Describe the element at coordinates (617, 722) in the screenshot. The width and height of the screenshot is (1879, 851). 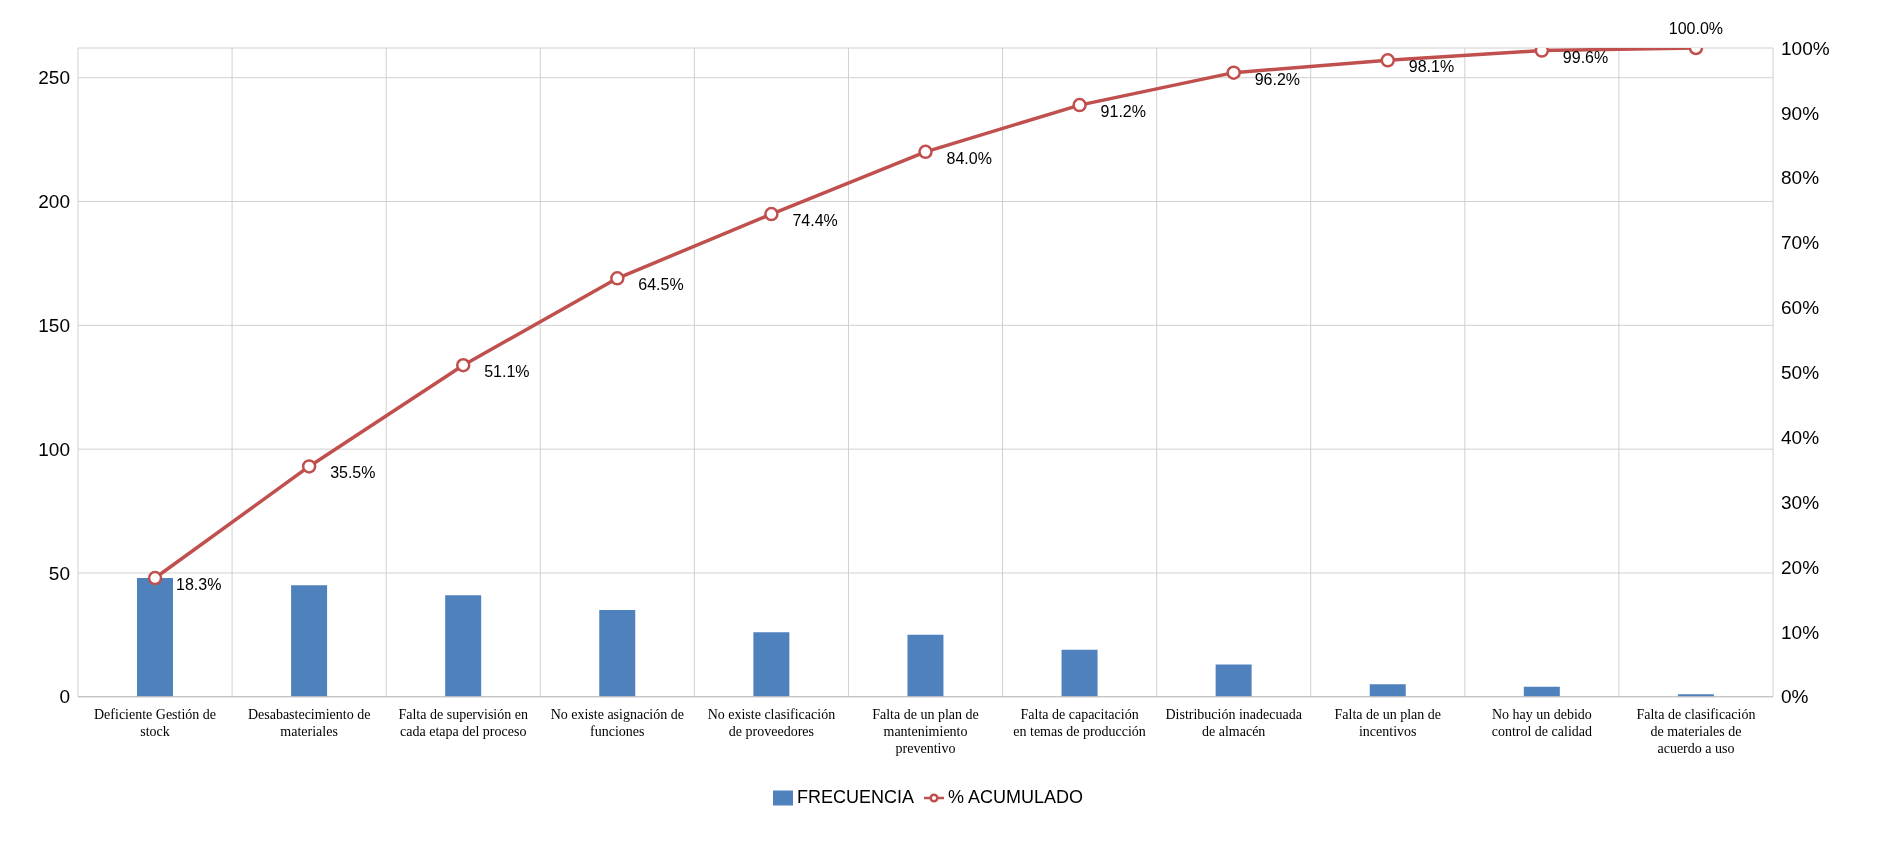
I see `x-tick-label: No existe asignación de funciones` at that location.